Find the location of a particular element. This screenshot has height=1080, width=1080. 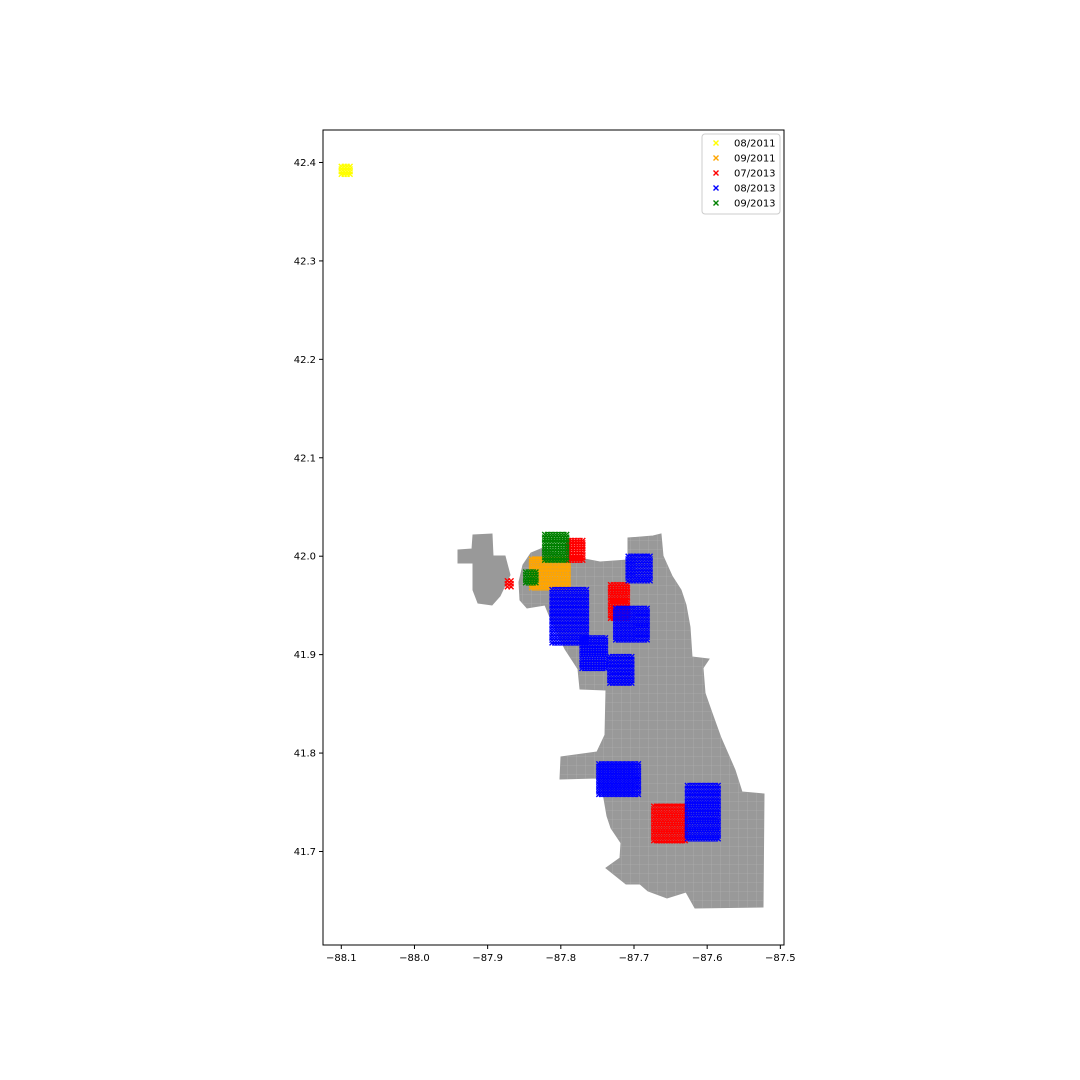

x-tick-label: −87.9 is located at coordinates (487, 958).